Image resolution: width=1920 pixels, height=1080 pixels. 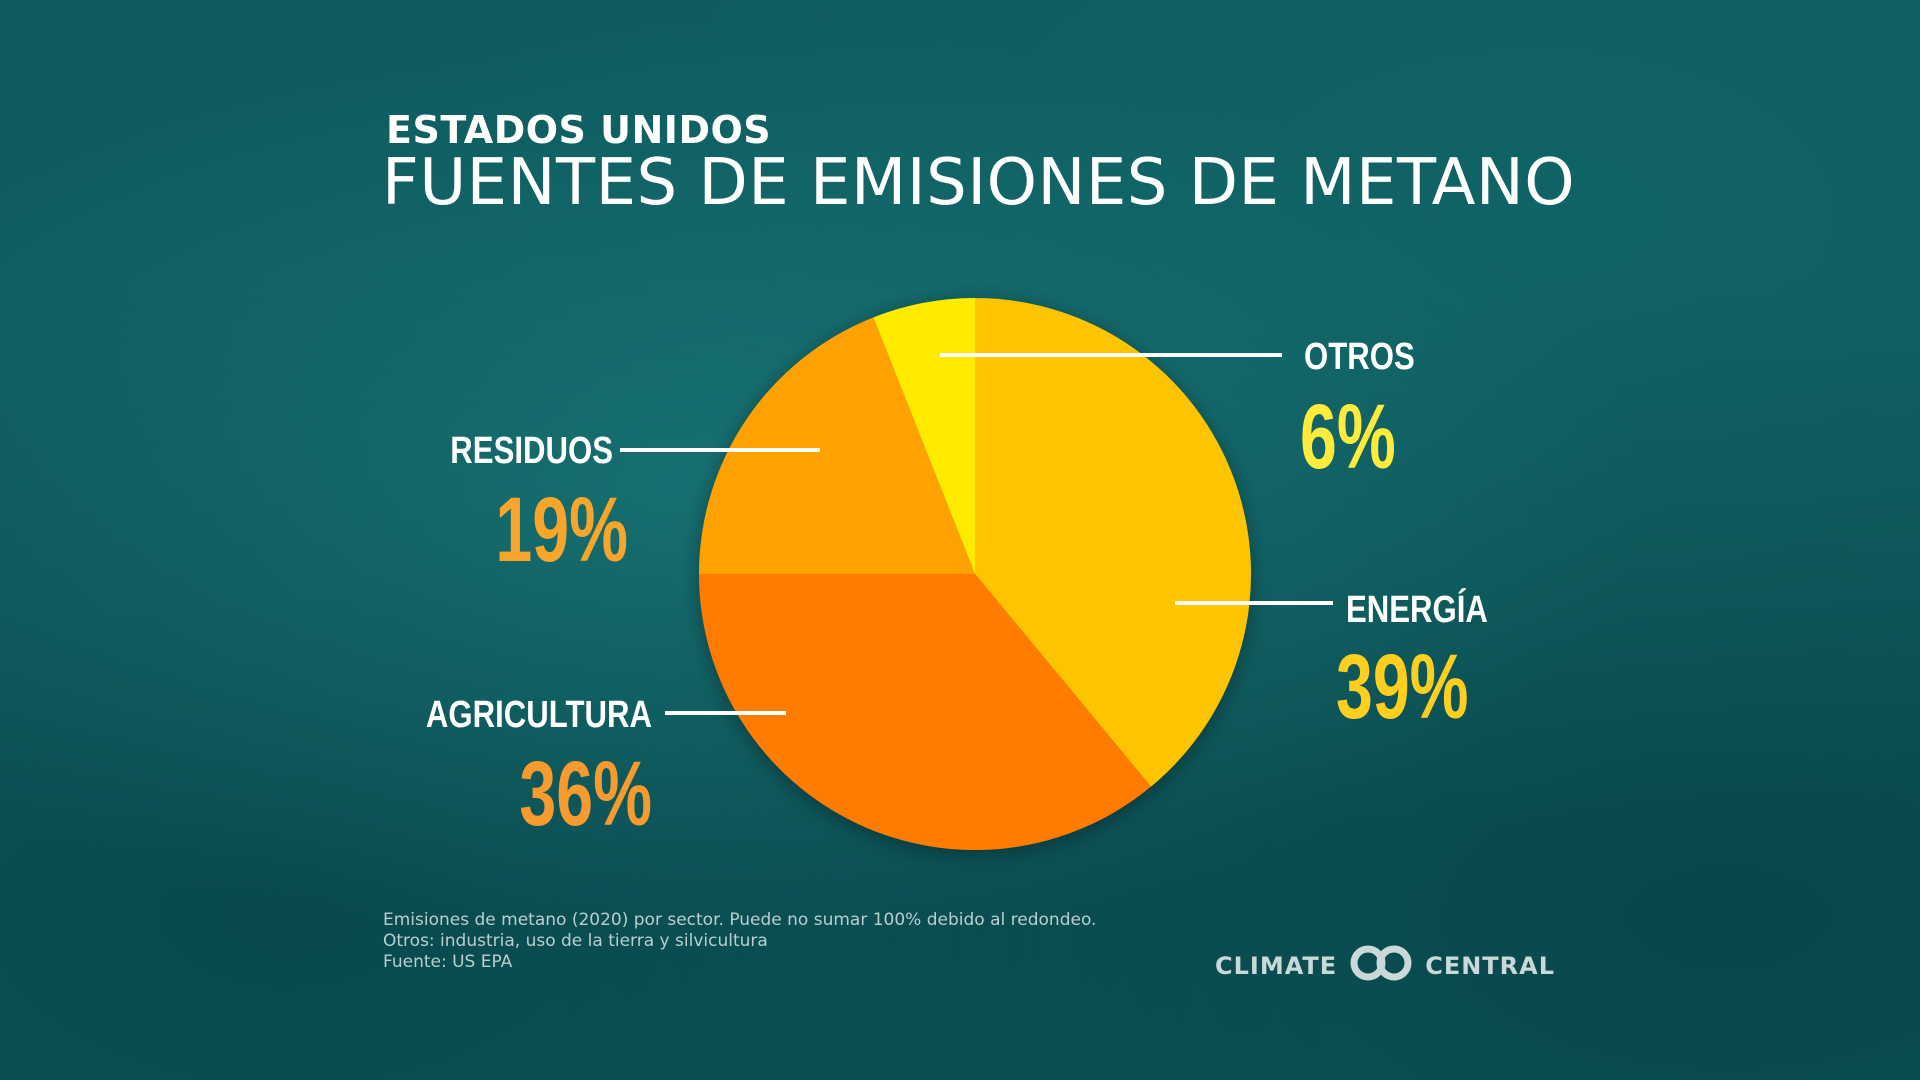 What do you see at coordinates (837, 445) in the screenshot?
I see `pie-slice-residuos` at bounding box center [837, 445].